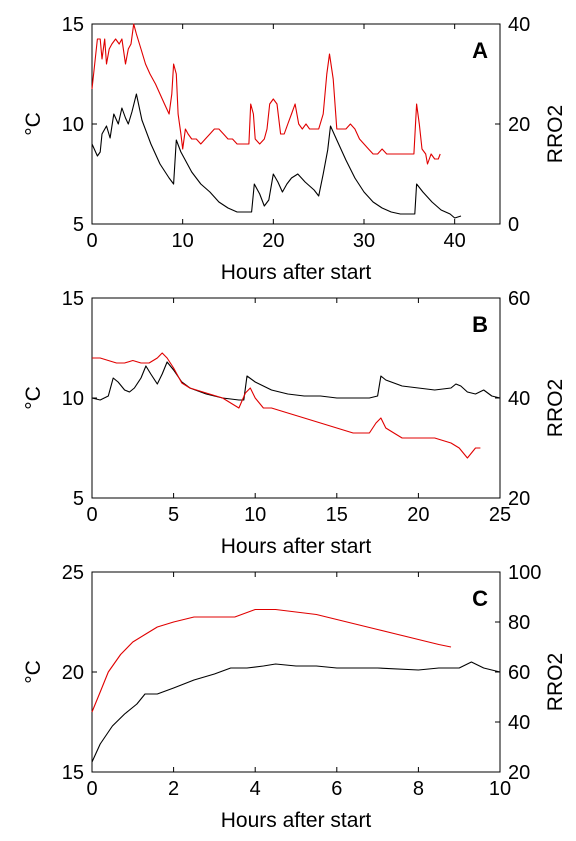 This screenshot has height=841, width=576. What do you see at coordinates (524, 573) in the screenshot?
I see `y-right-tick-label: 100` at bounding box center [524, 573].